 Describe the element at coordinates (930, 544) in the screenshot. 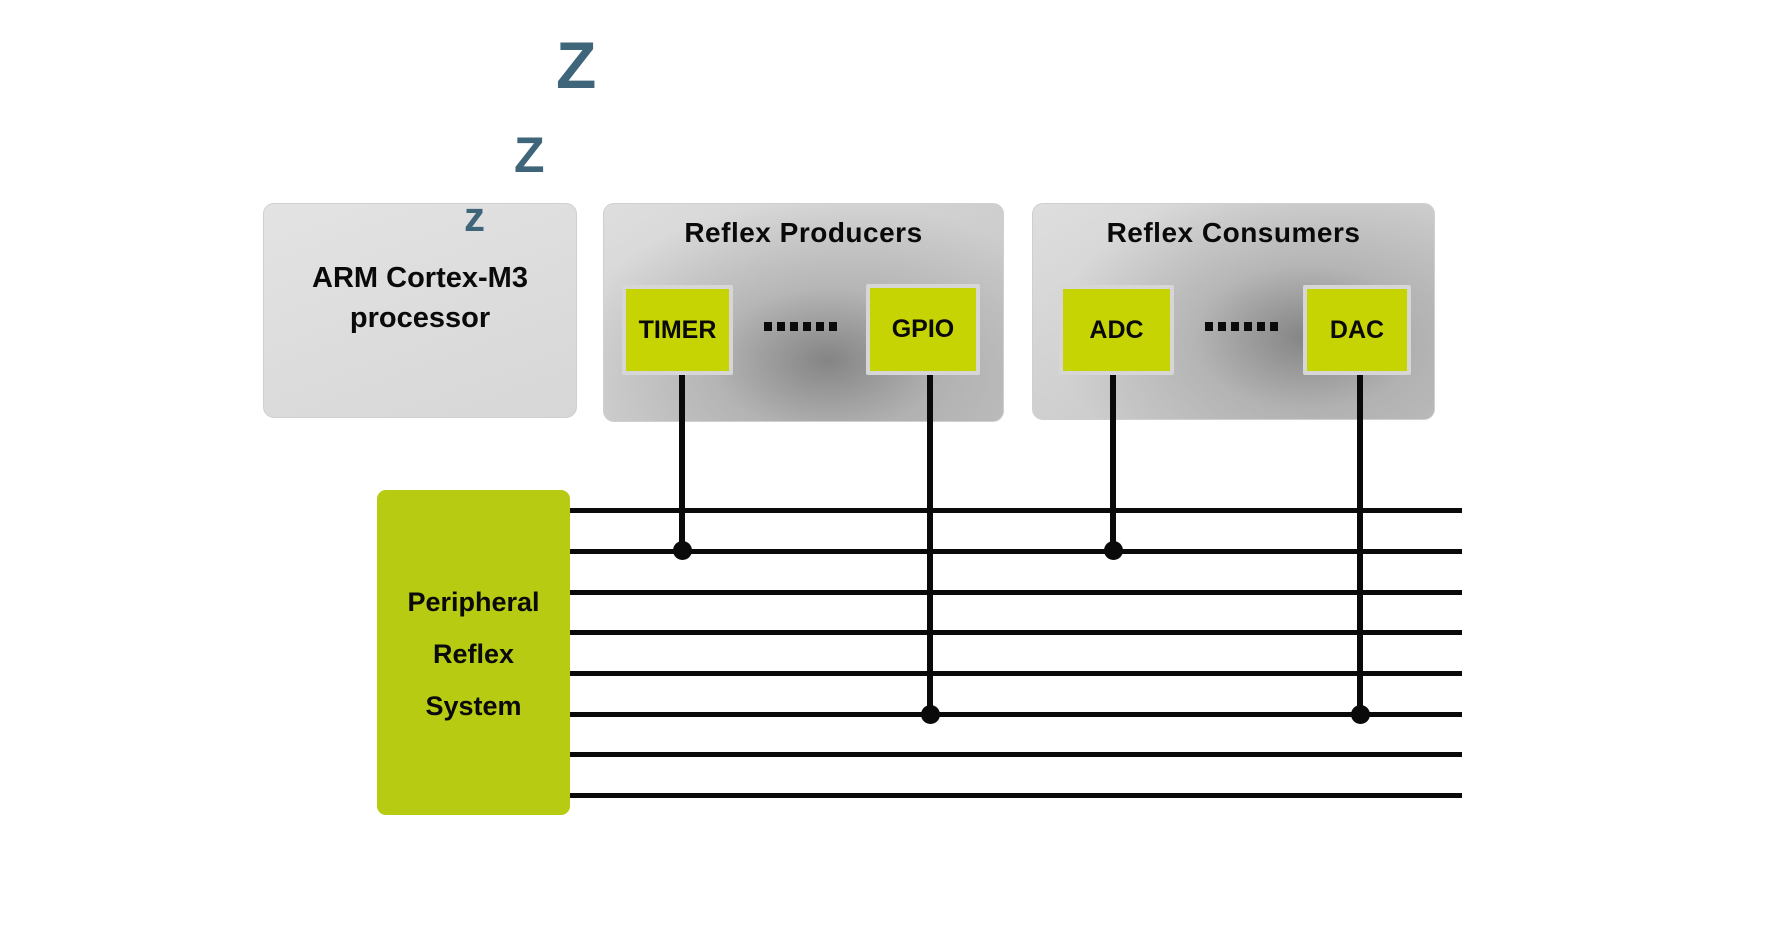

I see `gpio-connector-line` at that location.